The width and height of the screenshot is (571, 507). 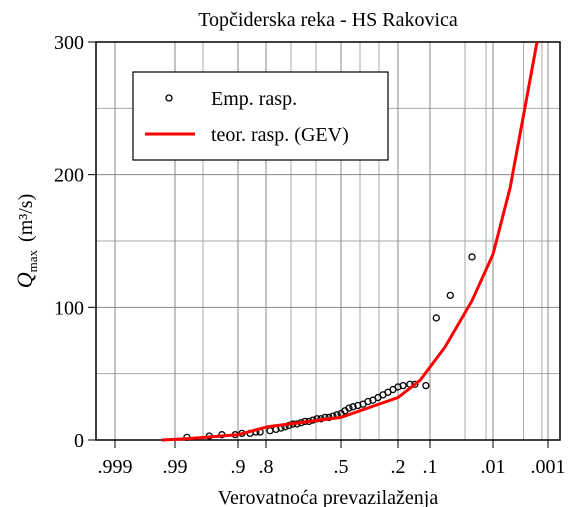 I want to click on y-label-subscript: max, so click(x=32, y=260).